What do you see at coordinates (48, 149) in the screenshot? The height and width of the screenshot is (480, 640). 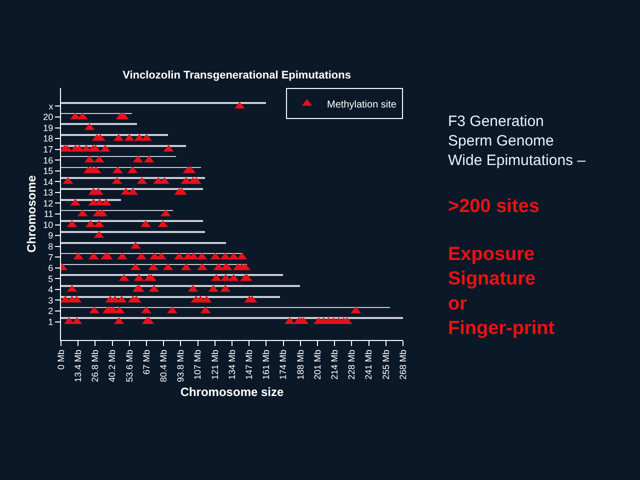 I see `y-tick-label: 17` at bounding box center [48, 149].